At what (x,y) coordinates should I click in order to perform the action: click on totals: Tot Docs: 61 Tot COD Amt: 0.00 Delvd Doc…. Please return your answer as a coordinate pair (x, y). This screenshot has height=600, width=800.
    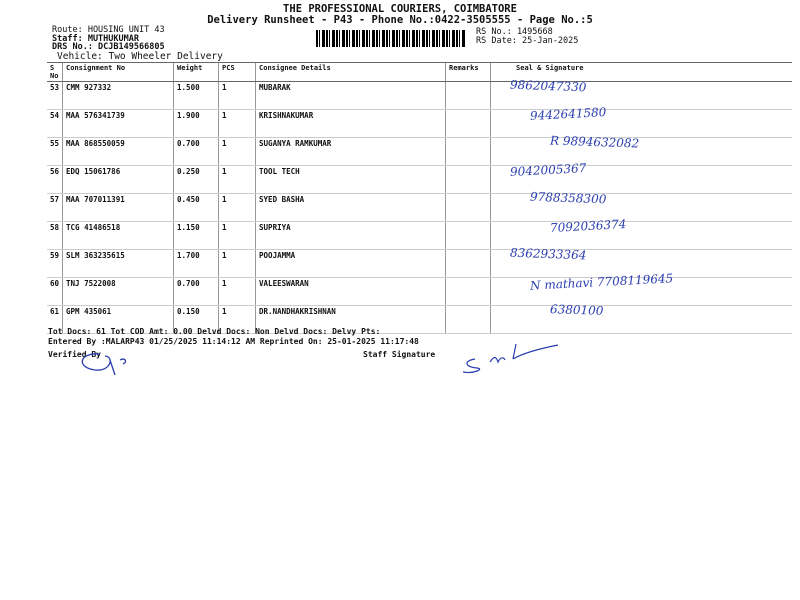
    Looking at the image, I should click on (214, 331).